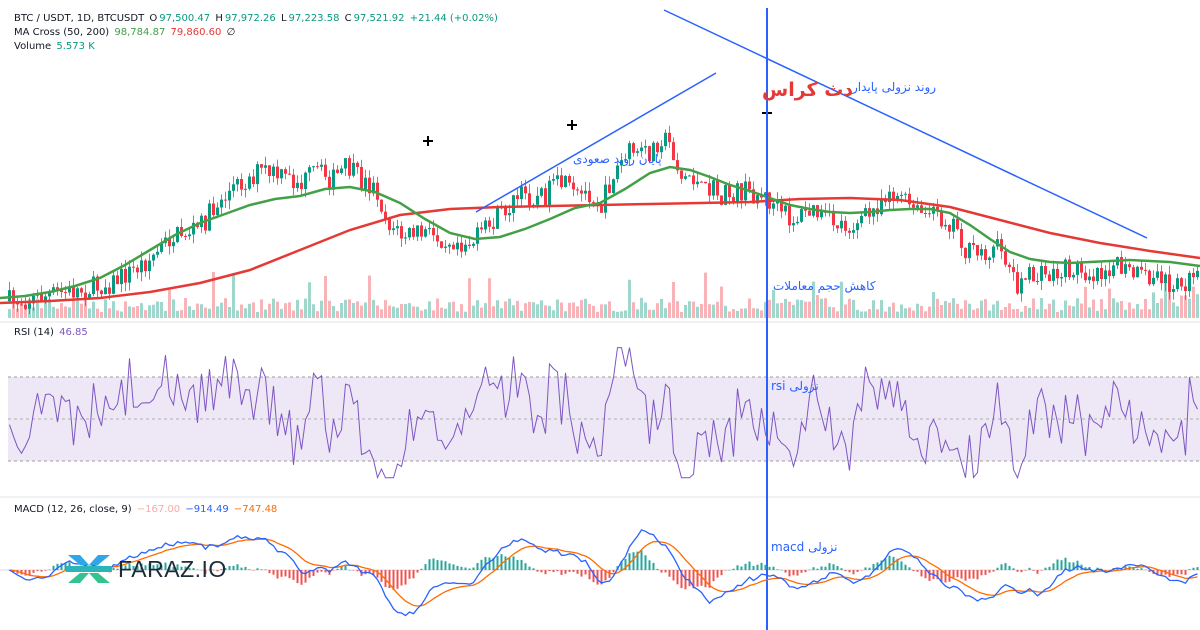 The width and height of the screenshot is (1200, 630). What do you see at coordinates (62, 32) in the screenshot?
I see `ma-indicator-name: MA Cross (50, 200)` at bounding box center [62, 32].